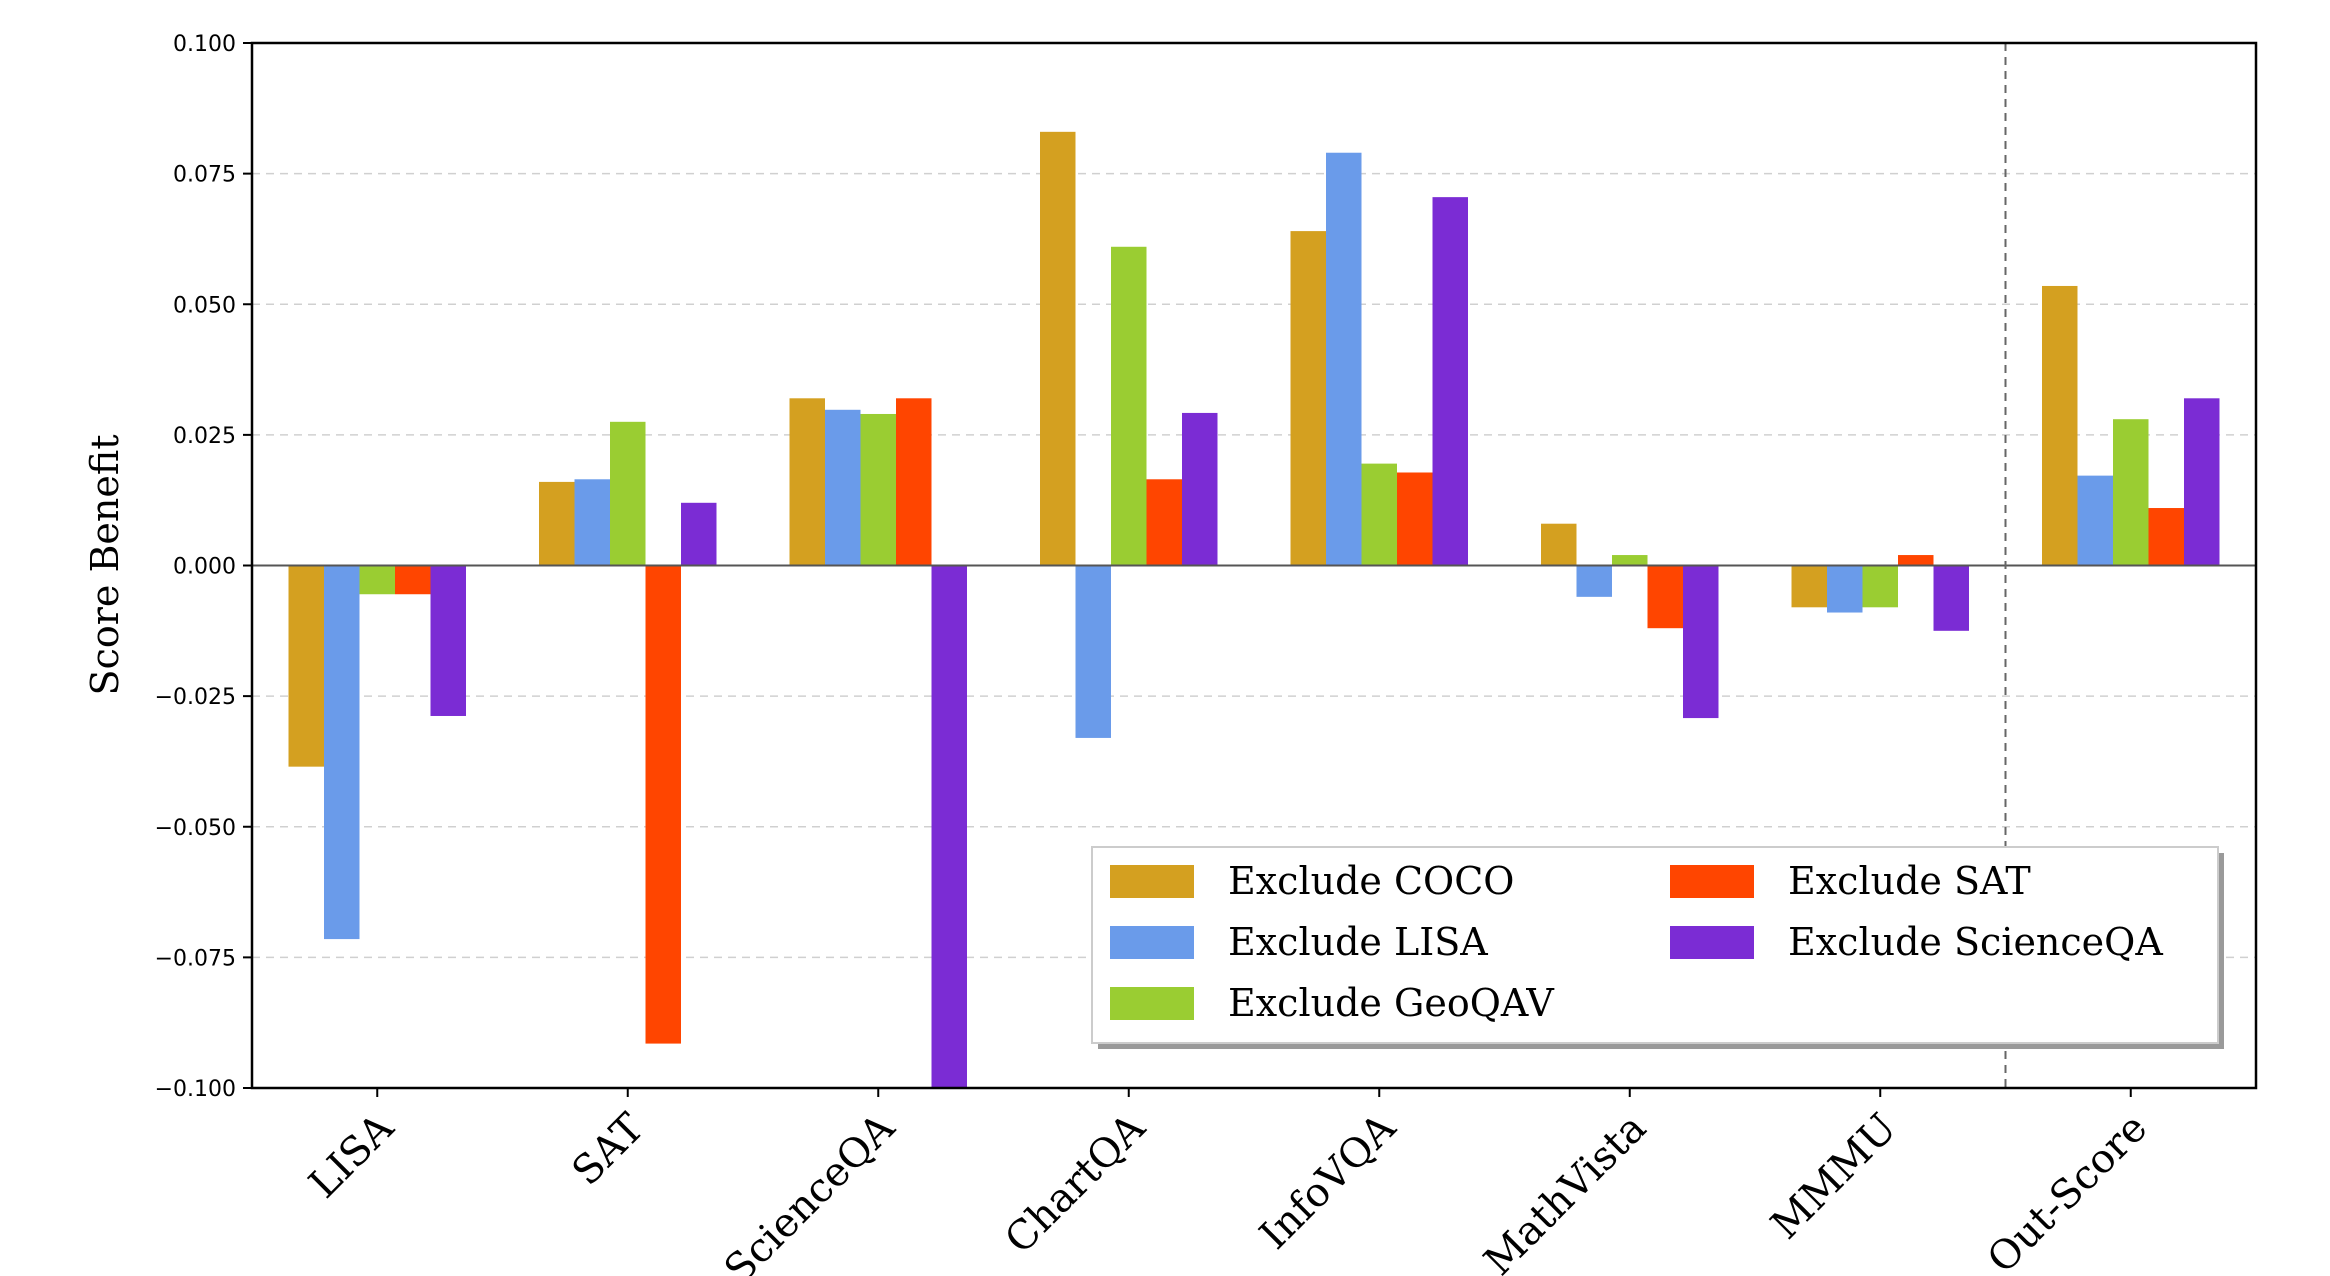 Image resolution: width=2330 pixels, height=1276 pixels. I want to click on bar-infovqa-exclude-coco, so click(1308, 398).